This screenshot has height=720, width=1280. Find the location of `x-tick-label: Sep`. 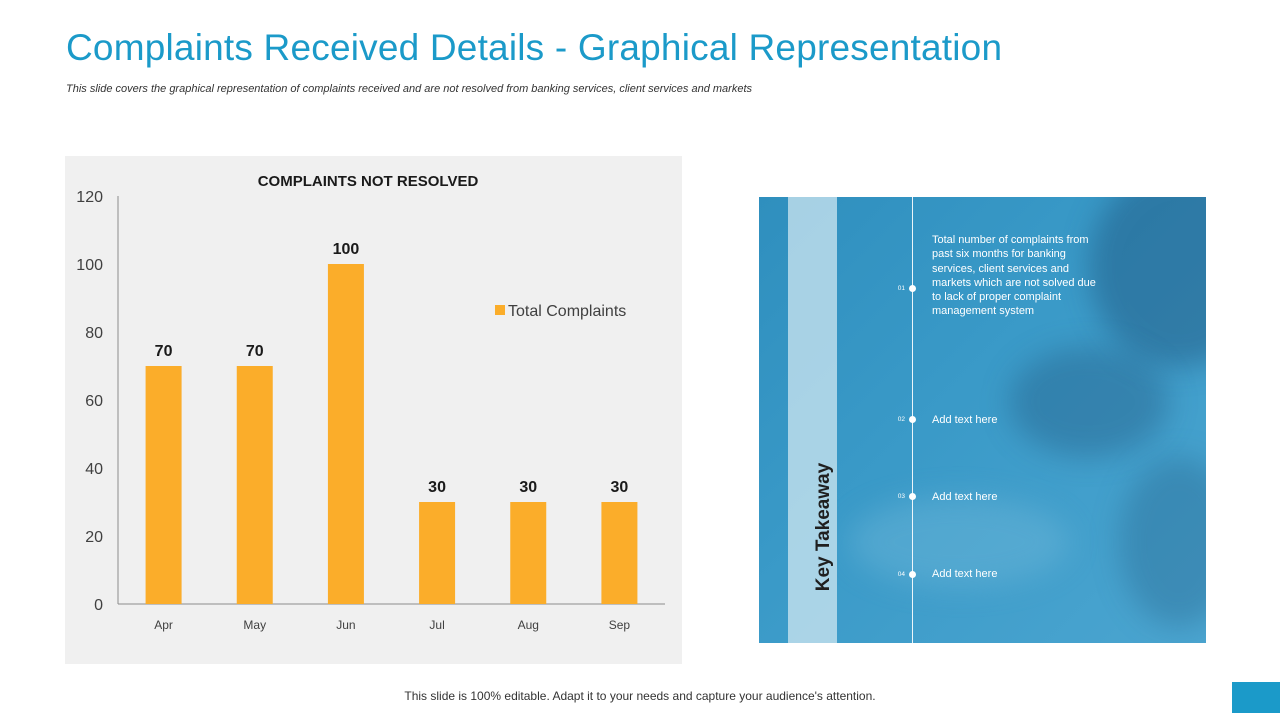

x-tick-label: Sep is located at coordinates (620, 625).